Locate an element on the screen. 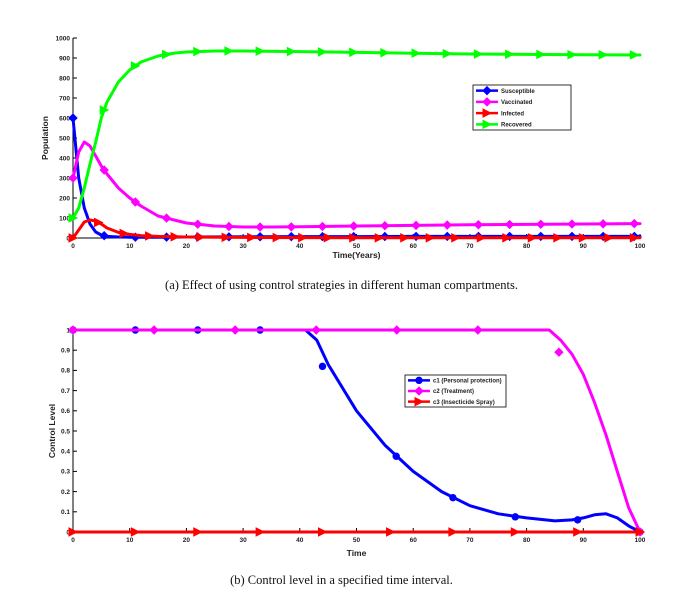 The height and width of the screenshot is (597, 683). x-axis-label: Time(Years) is located at coordinates (356, 255).